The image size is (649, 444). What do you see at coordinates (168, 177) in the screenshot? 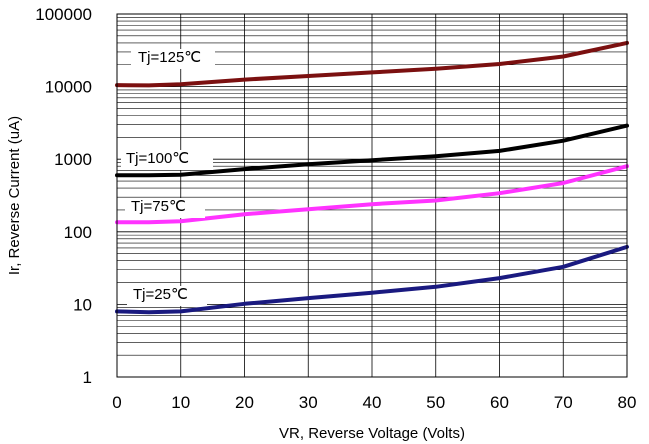
I see `series-labels: Tj=125℃ Tj=100℃ Tj=75℃ Tj=25℃` at bounding box center [168, 177].